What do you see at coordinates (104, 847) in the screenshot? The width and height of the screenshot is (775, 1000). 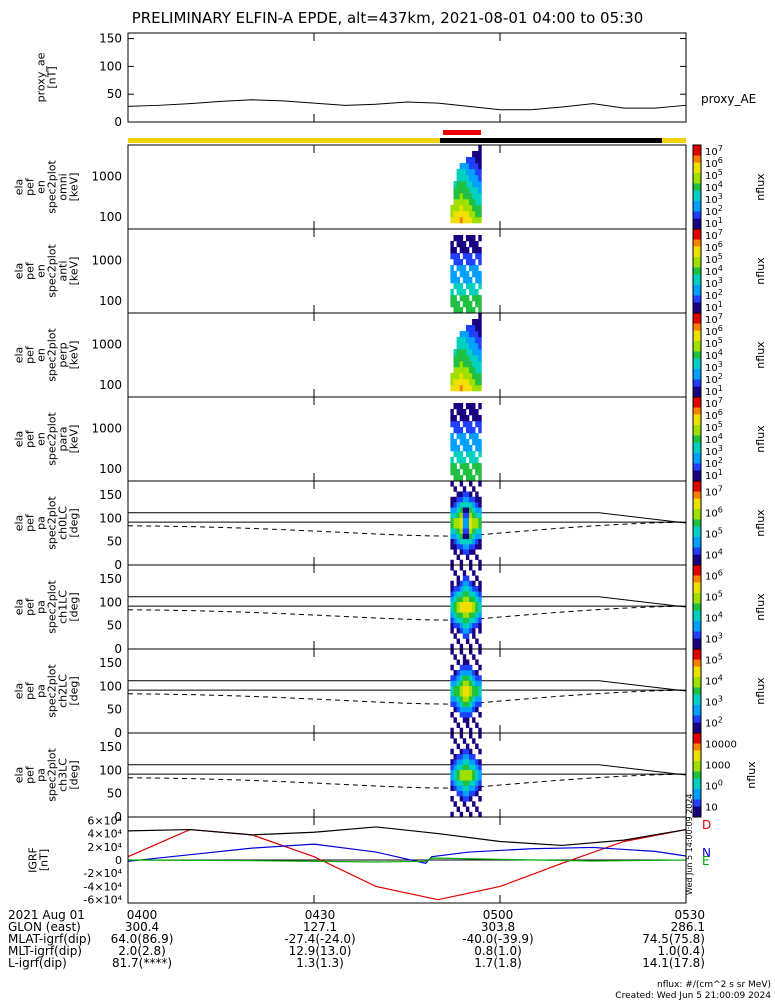 I see `tick-label: 2×10⁴` at bounding box center [104, 847].